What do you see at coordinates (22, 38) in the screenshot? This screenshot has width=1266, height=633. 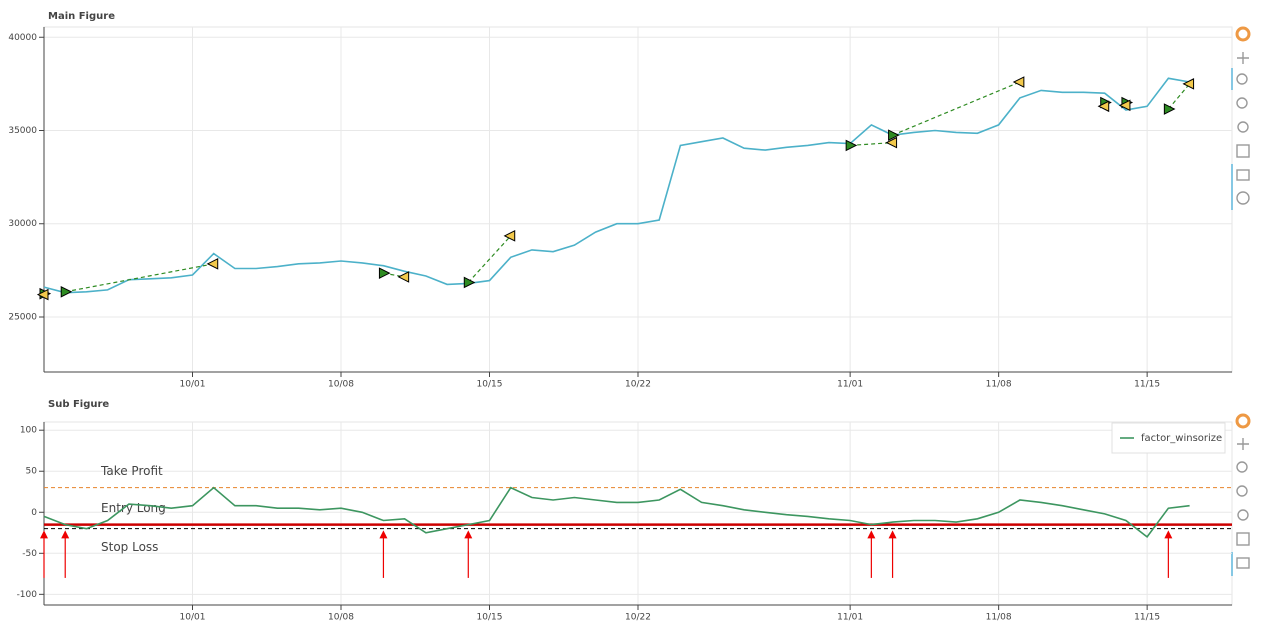 I see `y-tick-label: 40000` at bounding box center [22, 38].